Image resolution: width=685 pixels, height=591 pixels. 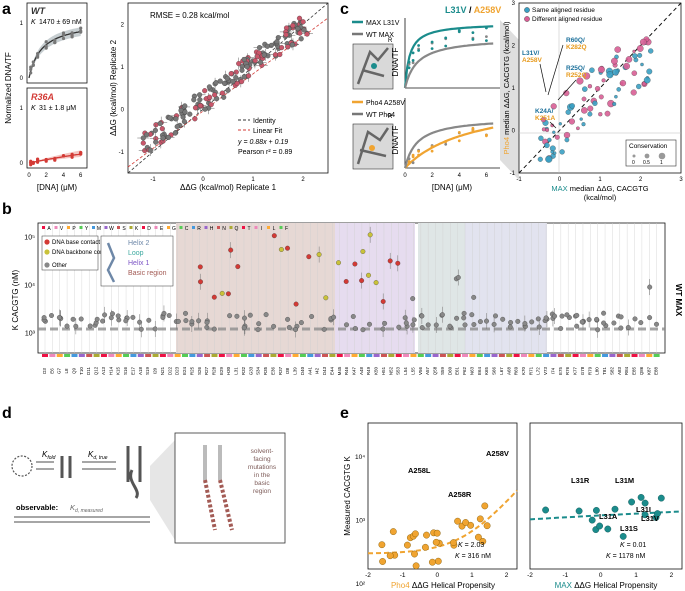 I want to click on b-position-label: E24, so click(x=184, y=371).